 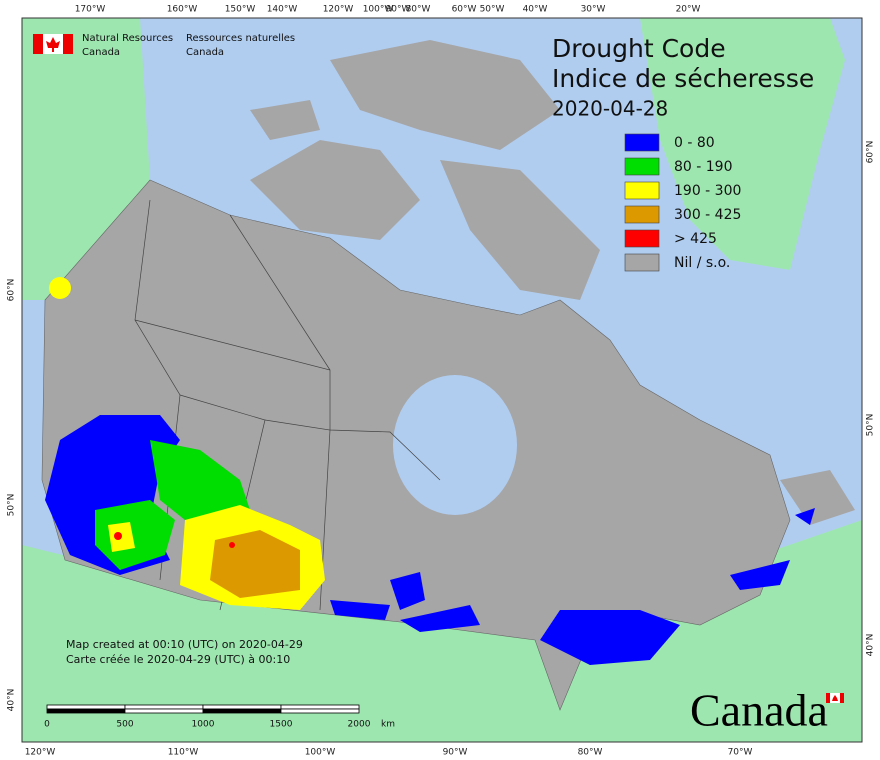 What do you see at coordinates (418, 10) in the screenshot?
I see `graticule-top: 80°W` at bounding box center [418, 10].